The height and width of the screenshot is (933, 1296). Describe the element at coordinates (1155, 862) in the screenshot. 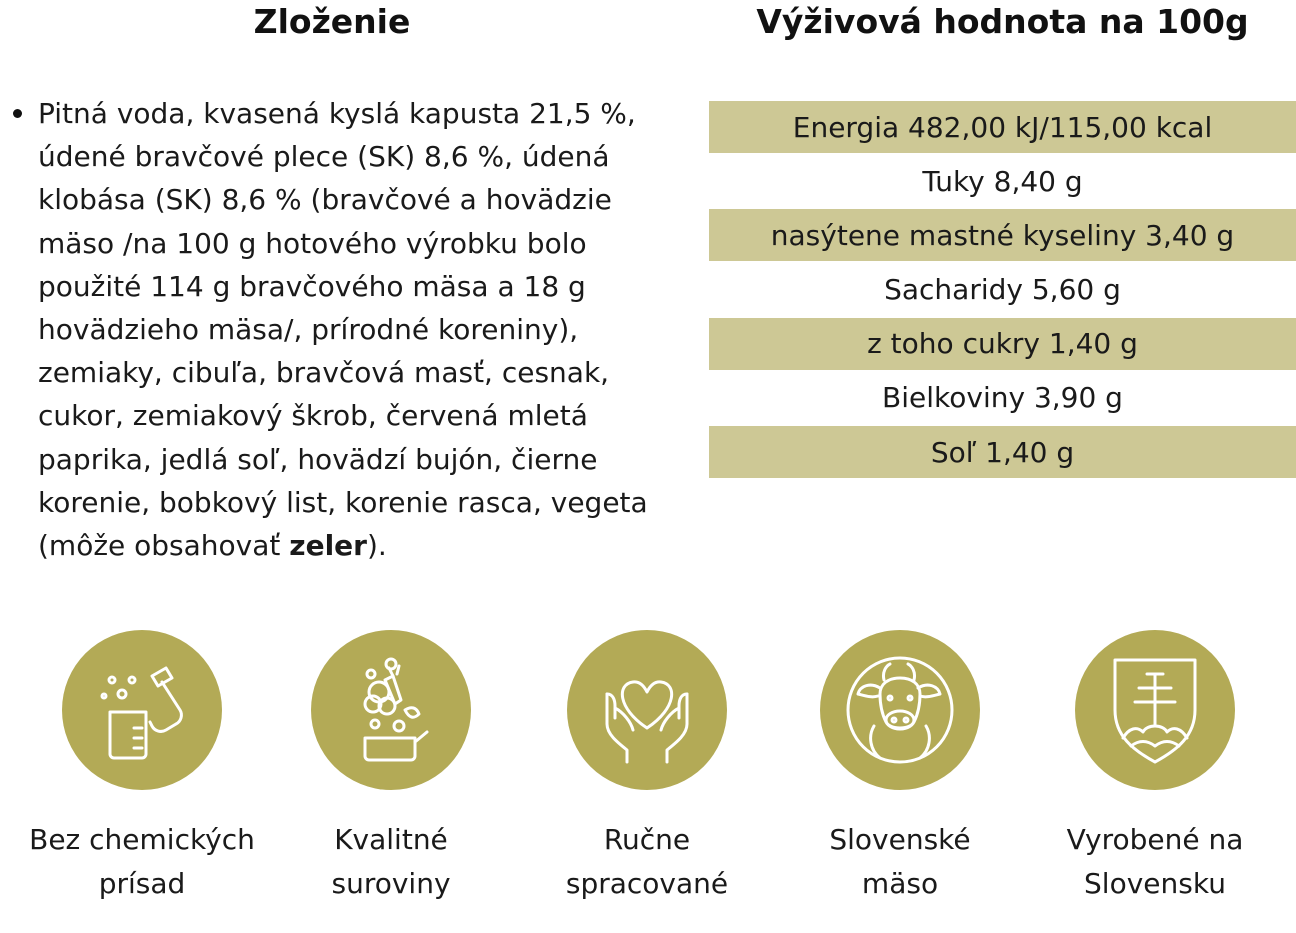

I see `feature-label: Vyrobené na Slovensku` at that location.